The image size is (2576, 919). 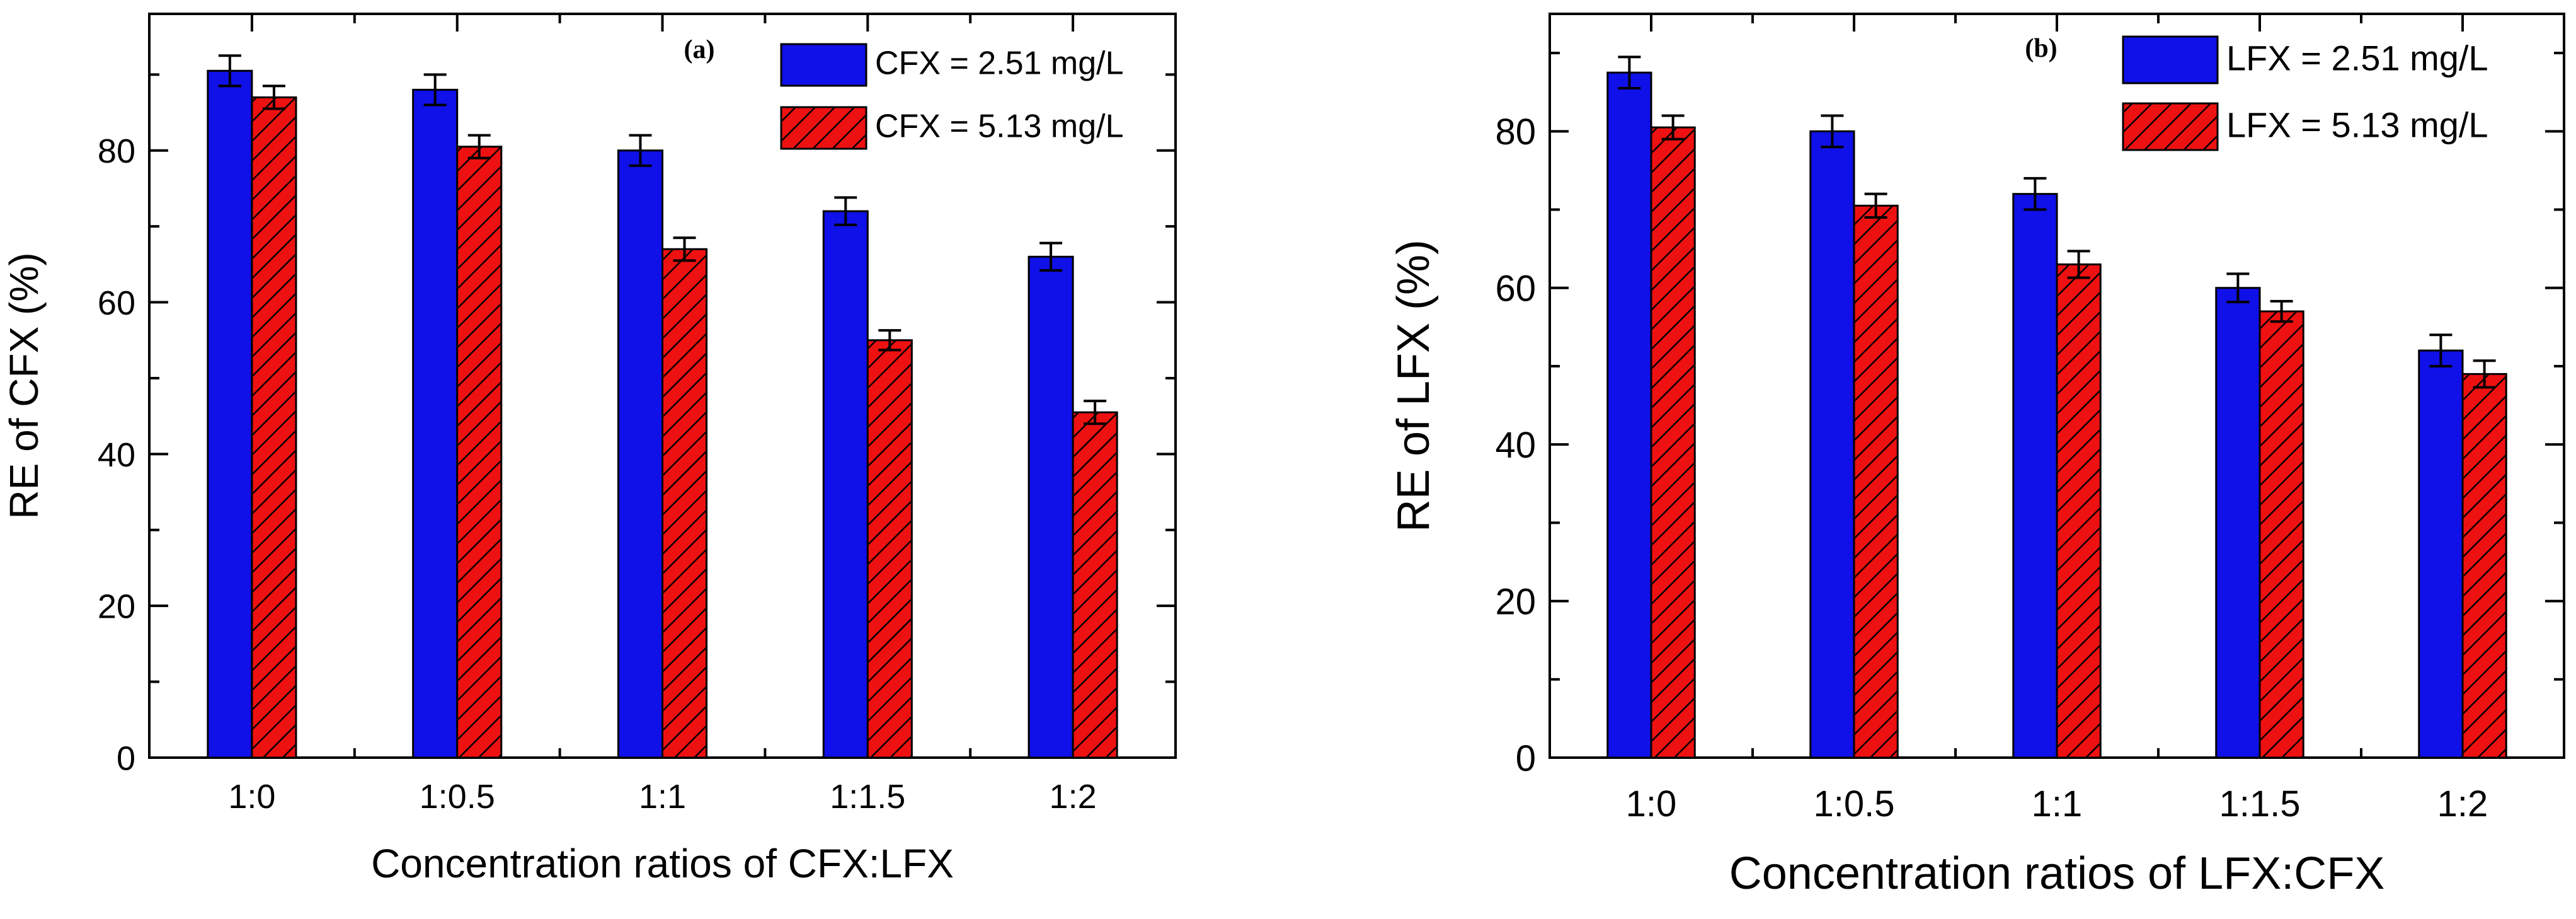 I want to click on panel-label: (a), so click(x=699, y=49).